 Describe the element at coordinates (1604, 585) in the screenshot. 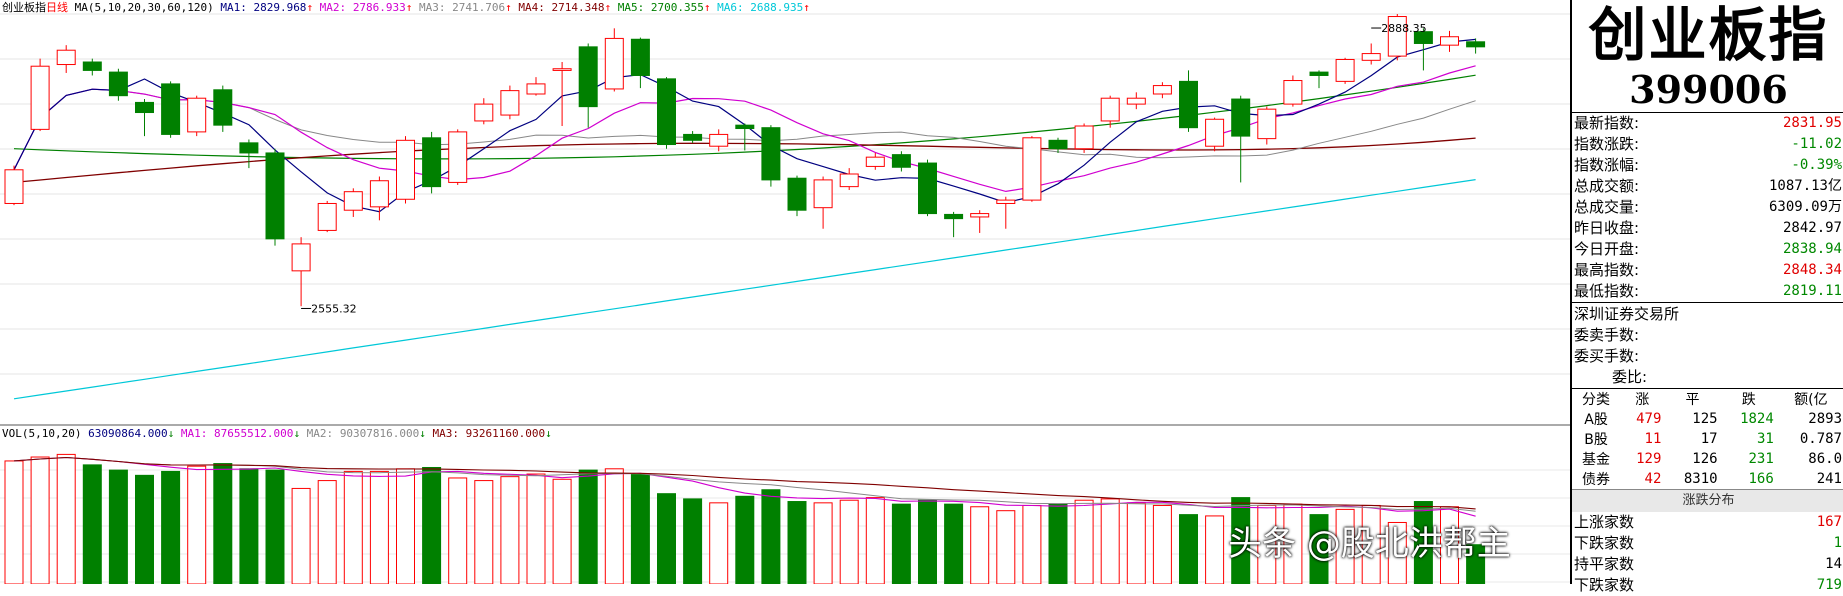

I see `dist-label: 下跌家数` at that location.